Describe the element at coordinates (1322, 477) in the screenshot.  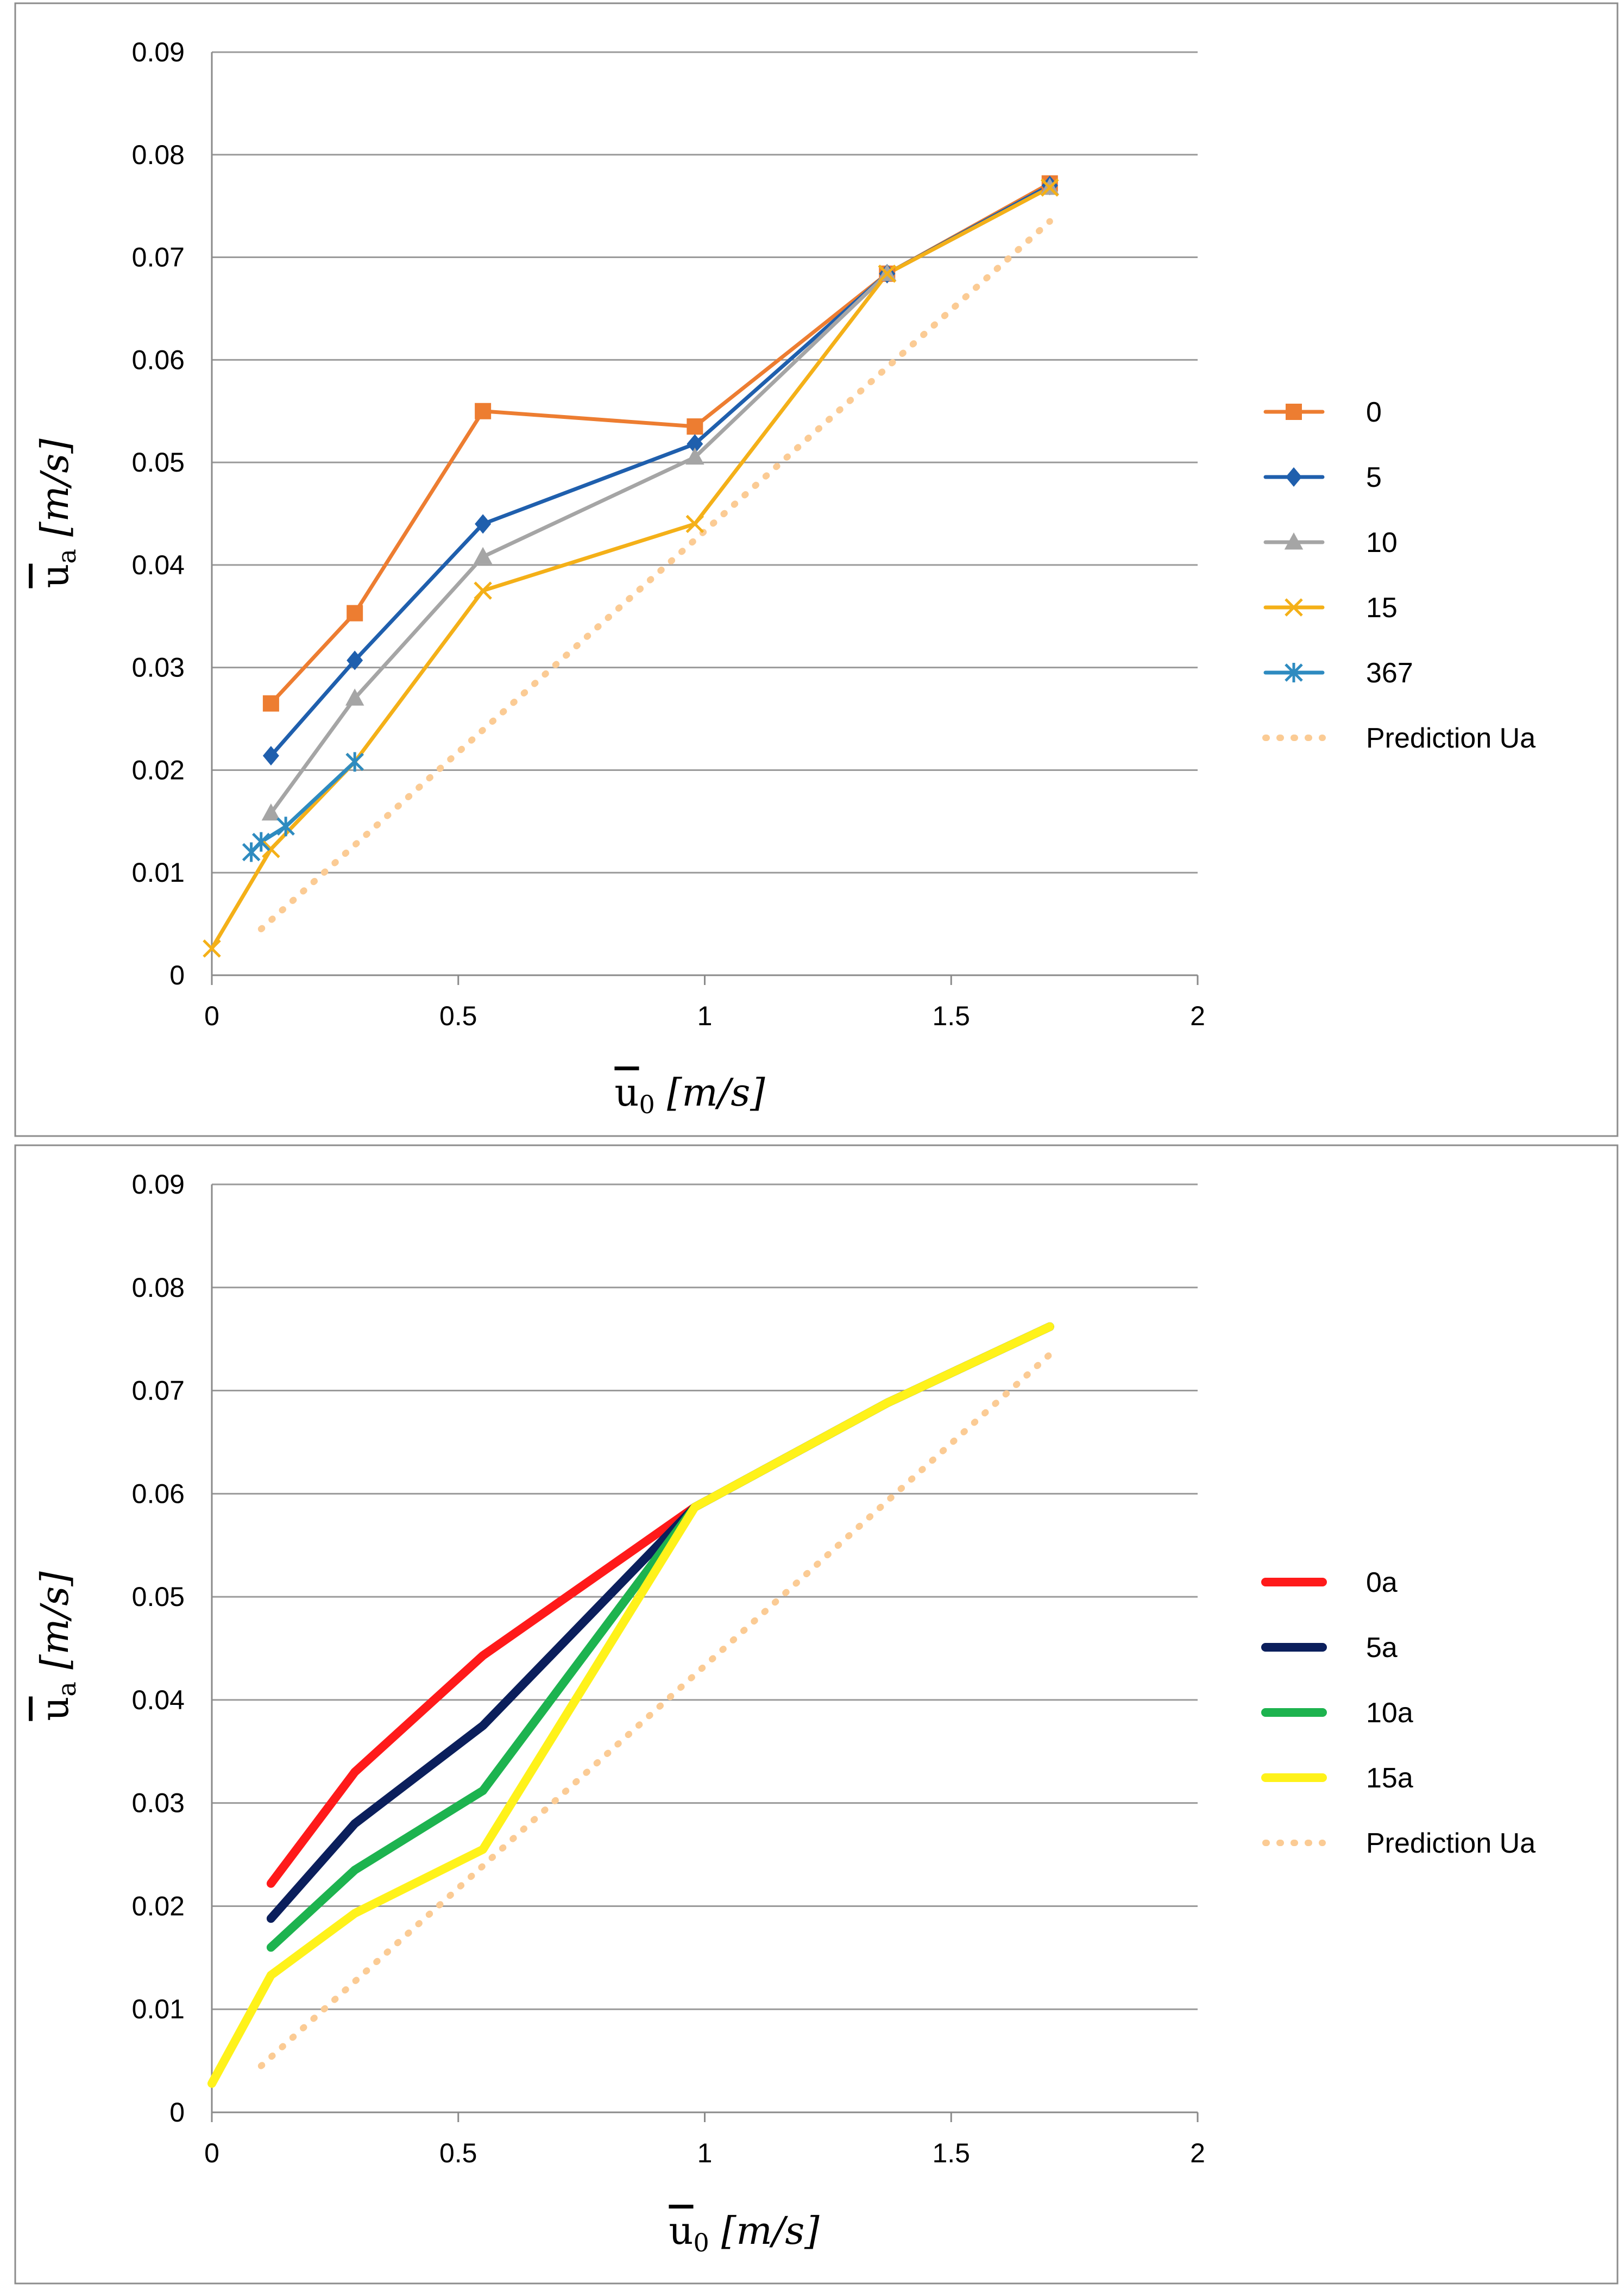
I see `legend-item: 5` at that location.